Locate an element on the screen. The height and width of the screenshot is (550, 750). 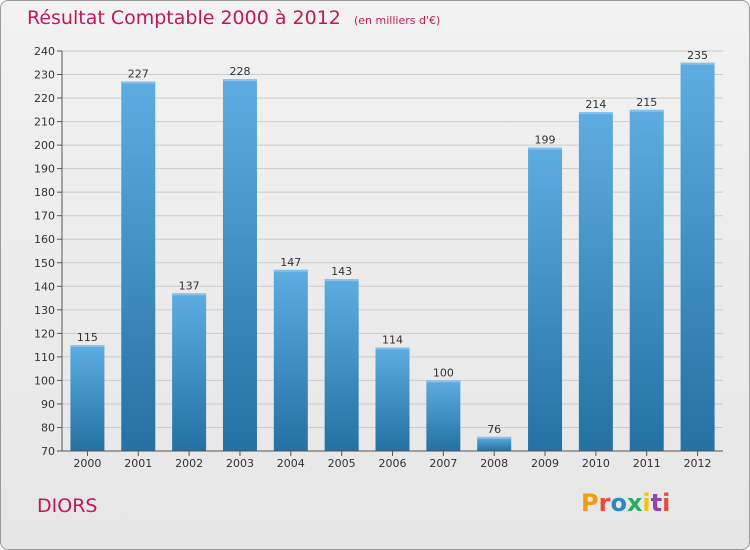
x-tick-label: 2010 is located at coordinates (596, 463).